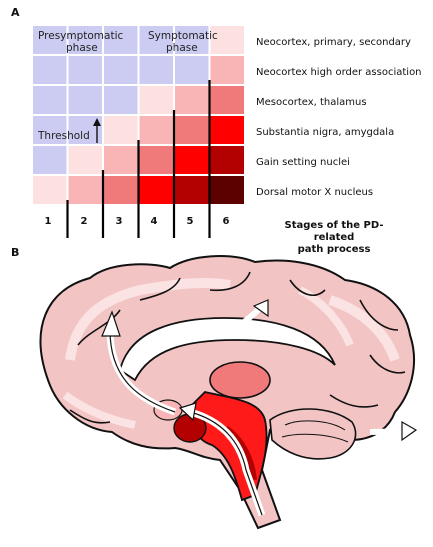 Image resolution: width=433 pixels, height=547 pixels. I want to click on panel-b-letter: B, so click(15, 252).